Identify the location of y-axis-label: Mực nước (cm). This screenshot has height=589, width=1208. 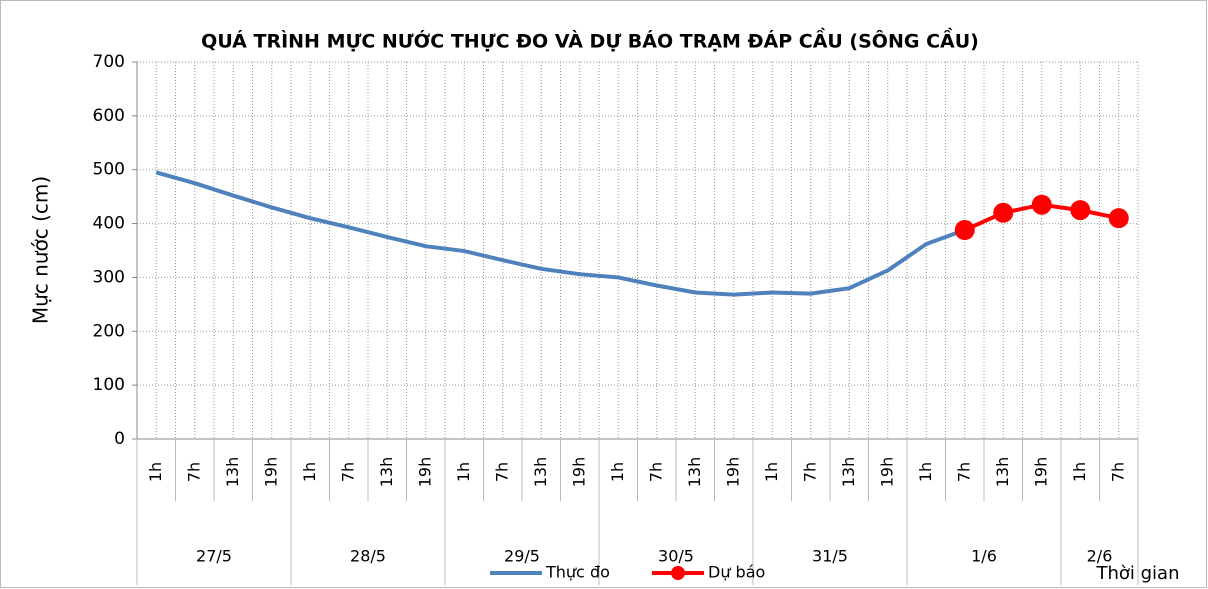
(41, 250).